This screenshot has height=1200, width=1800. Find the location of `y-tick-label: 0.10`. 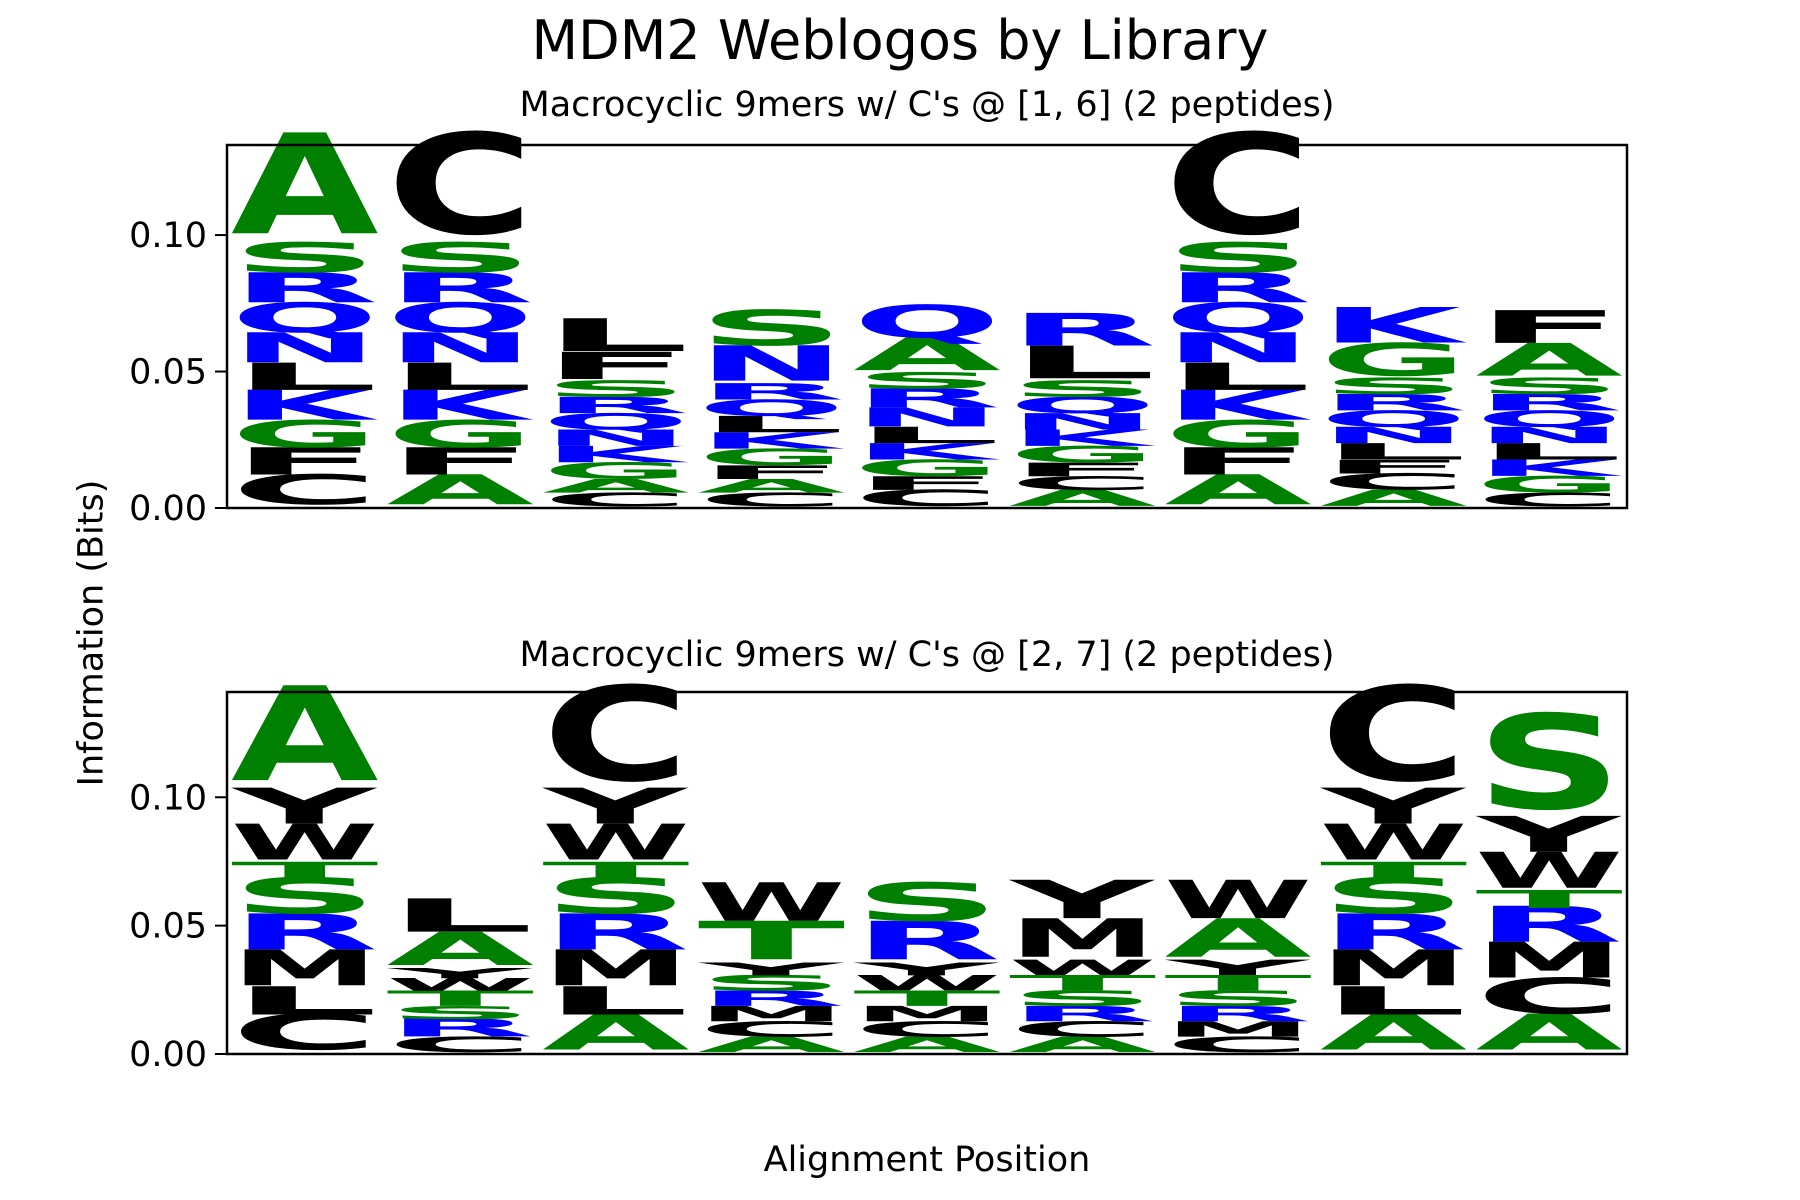

y-tick-label: 0.10 is located at coordinates (168, 236).